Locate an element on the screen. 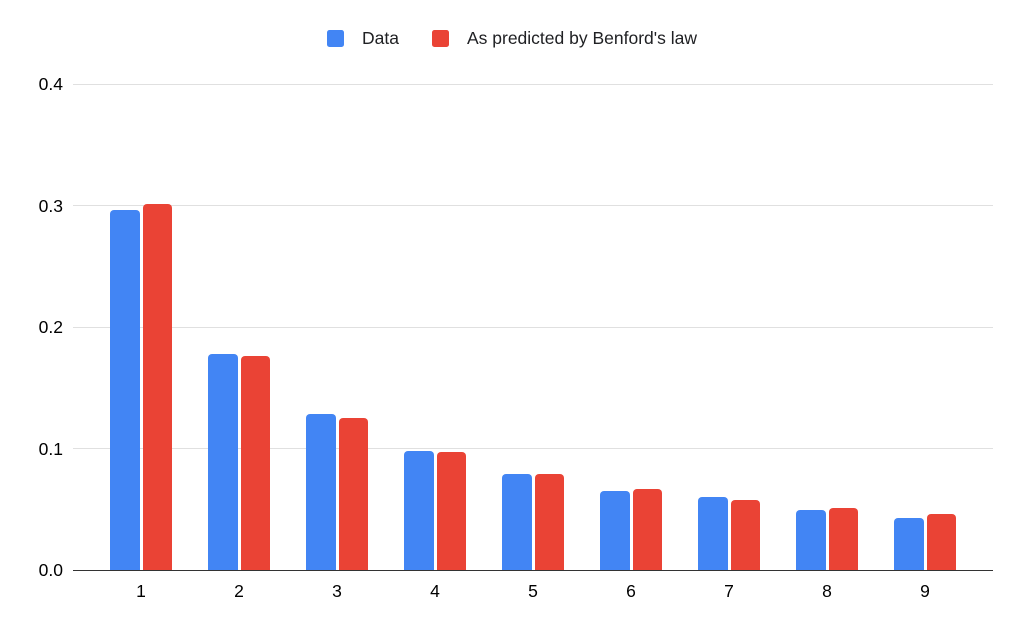 The image size is (1024, 633). x-axis-label-4: 4 is located at coordinates (435, 591).